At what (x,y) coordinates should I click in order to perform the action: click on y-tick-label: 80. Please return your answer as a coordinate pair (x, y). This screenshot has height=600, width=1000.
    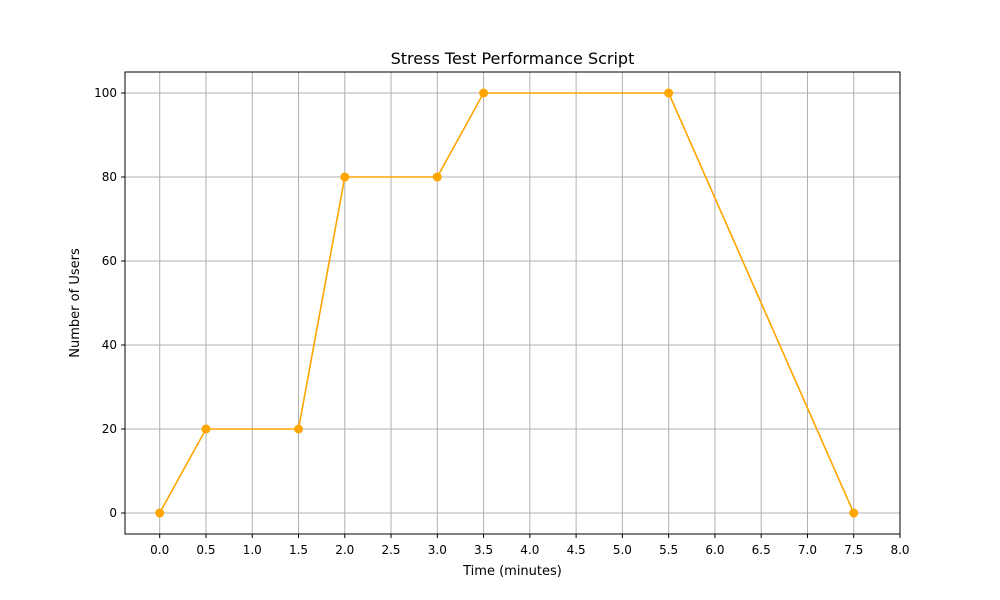
    Looking at the image, I should click on (109, 177).